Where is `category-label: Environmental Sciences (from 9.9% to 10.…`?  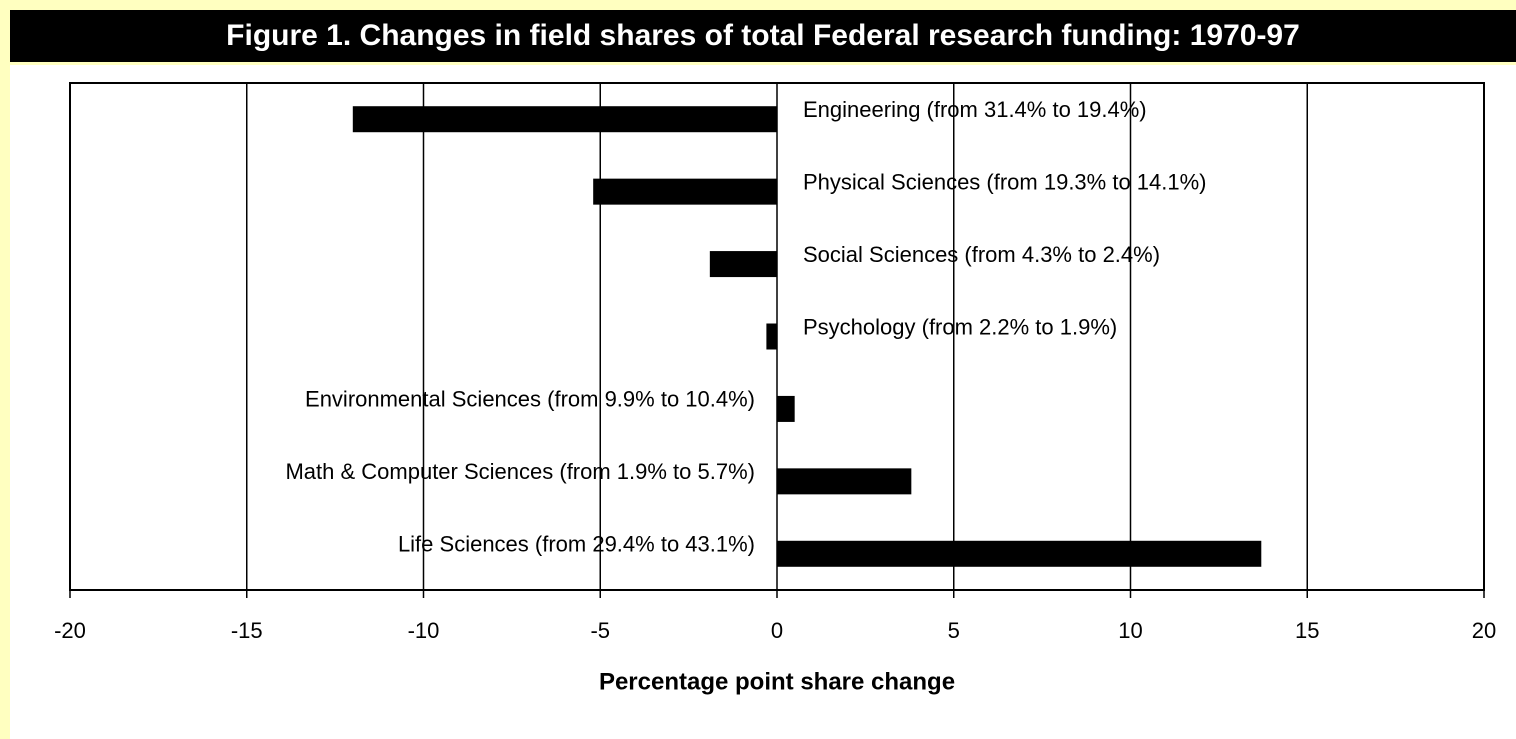 category-label: Environmental Sciences (from 9.9% to 10.… is located at coordinates (530, 399).